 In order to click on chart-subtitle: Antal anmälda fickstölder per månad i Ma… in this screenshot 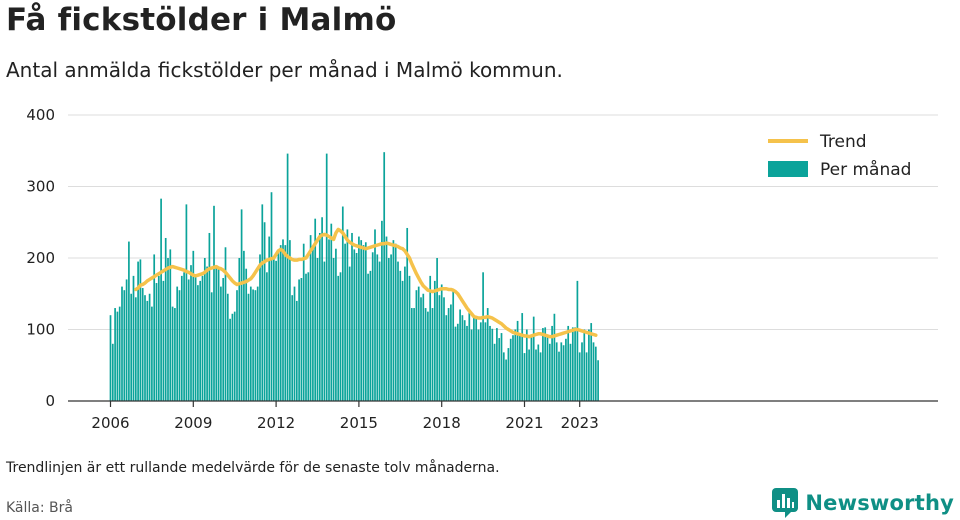, I will do `click(284, 70)`.